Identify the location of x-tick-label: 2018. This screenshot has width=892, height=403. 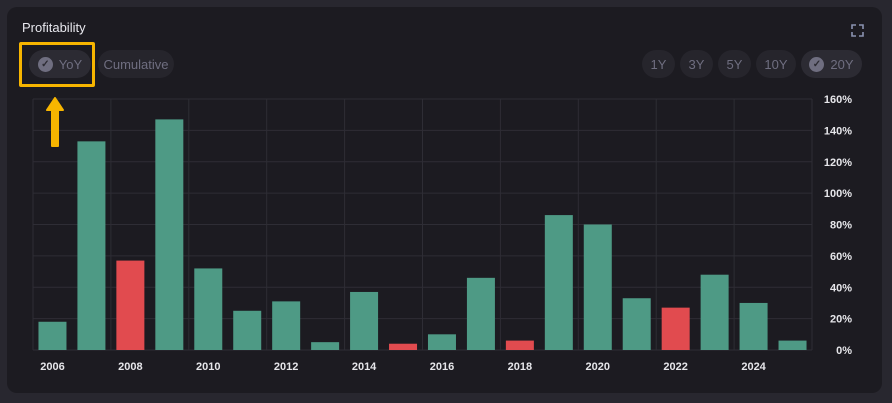
(520, 367).